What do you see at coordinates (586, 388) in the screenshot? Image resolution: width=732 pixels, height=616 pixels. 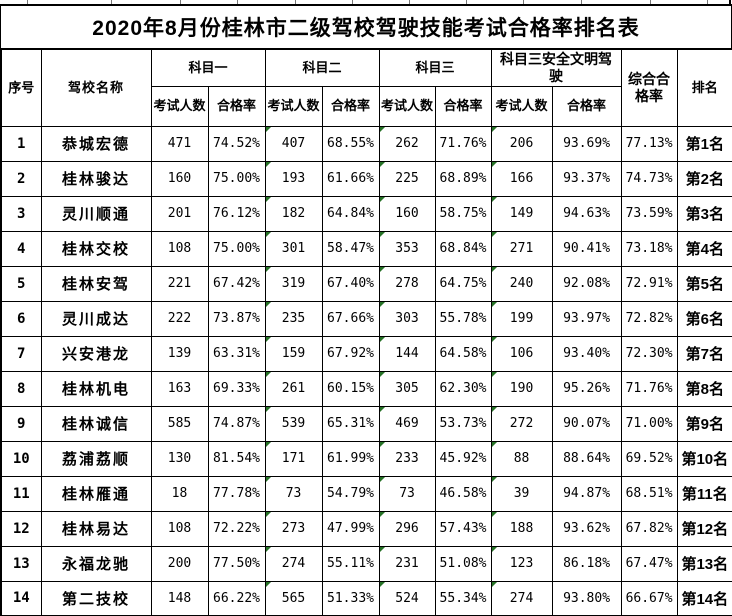 I see `cell-subject4-rate: 95.26%` at bounding box center [586, 388].